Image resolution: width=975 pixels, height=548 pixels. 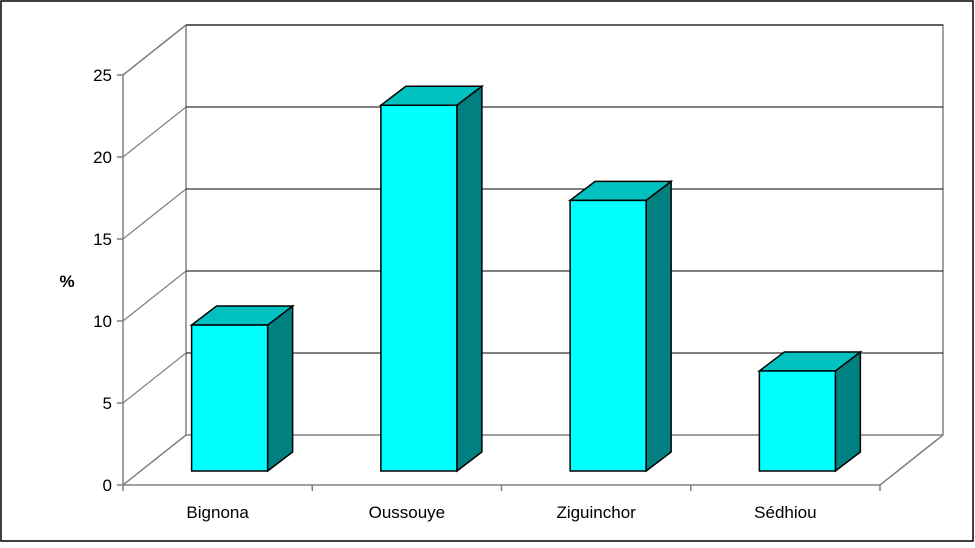 What do you see at coordinates (154, 460) in the screenshot?
I see `floor-left-edge` at bounding box center [154, 460].